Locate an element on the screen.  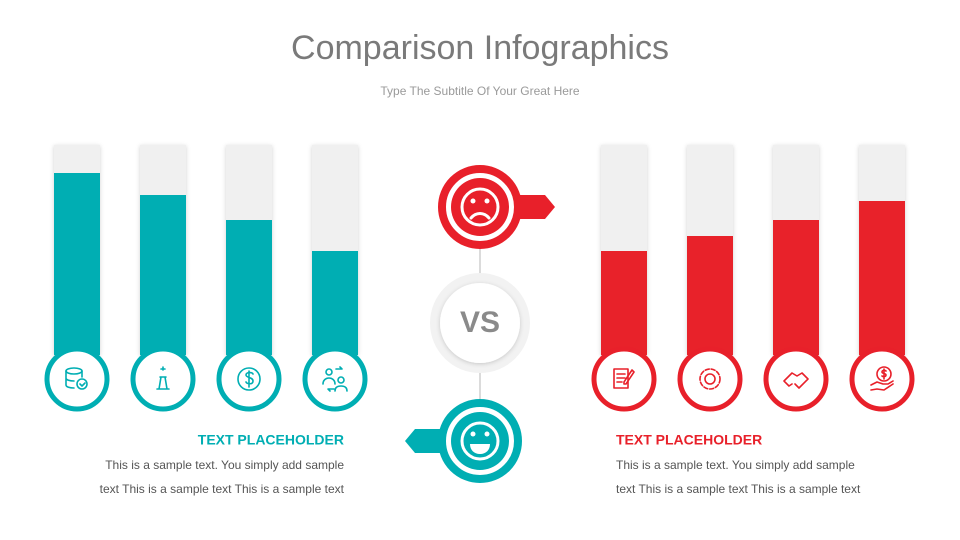
center-graphic: VS is located at coordinates (480, 324).